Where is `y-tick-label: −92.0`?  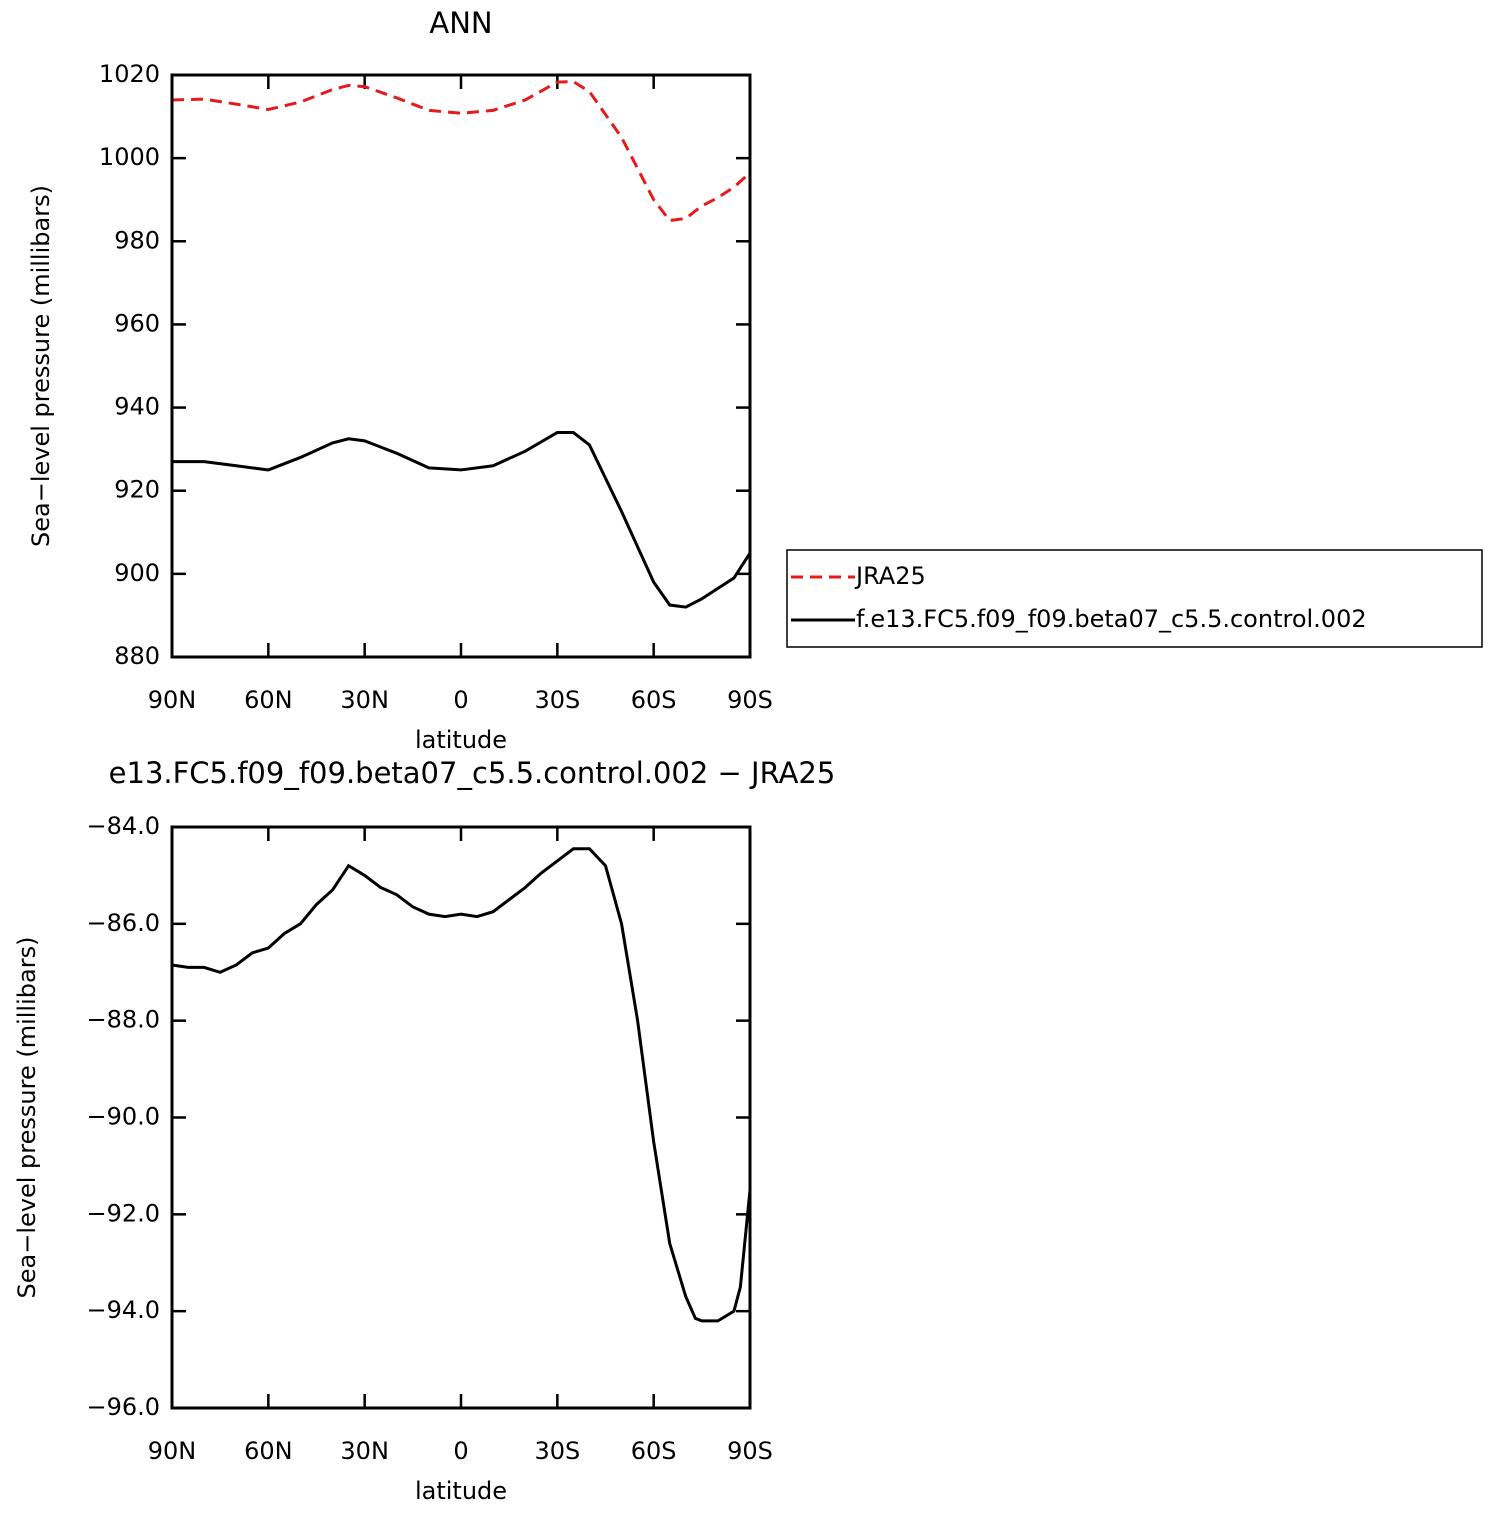
y-tick-label: −92.0 is located at coordinates (123, 1213).